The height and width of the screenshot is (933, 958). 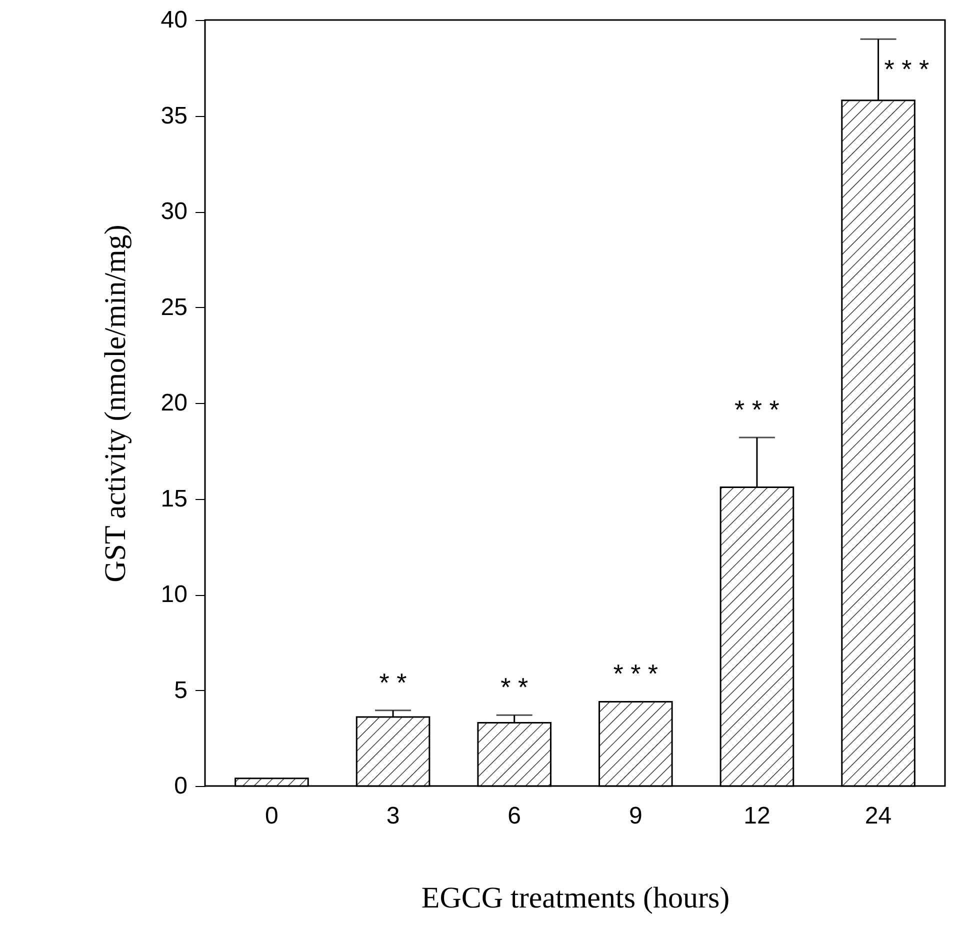 I want to click on y-tick-label: 40, so click(x=174, y=20).